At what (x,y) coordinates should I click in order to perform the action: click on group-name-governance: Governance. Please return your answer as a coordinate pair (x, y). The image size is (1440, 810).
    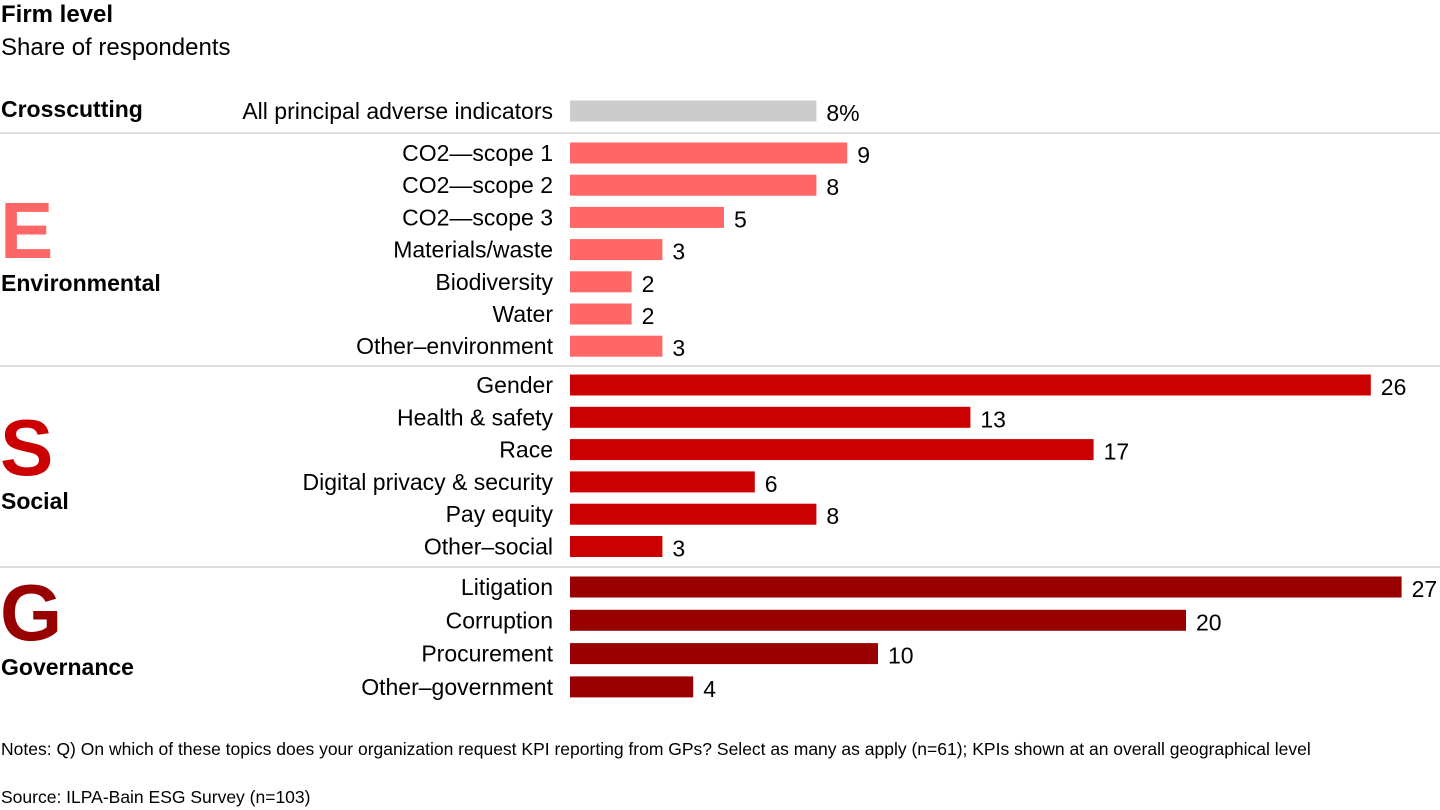
    Looking at the image, I should click on (67, 667).